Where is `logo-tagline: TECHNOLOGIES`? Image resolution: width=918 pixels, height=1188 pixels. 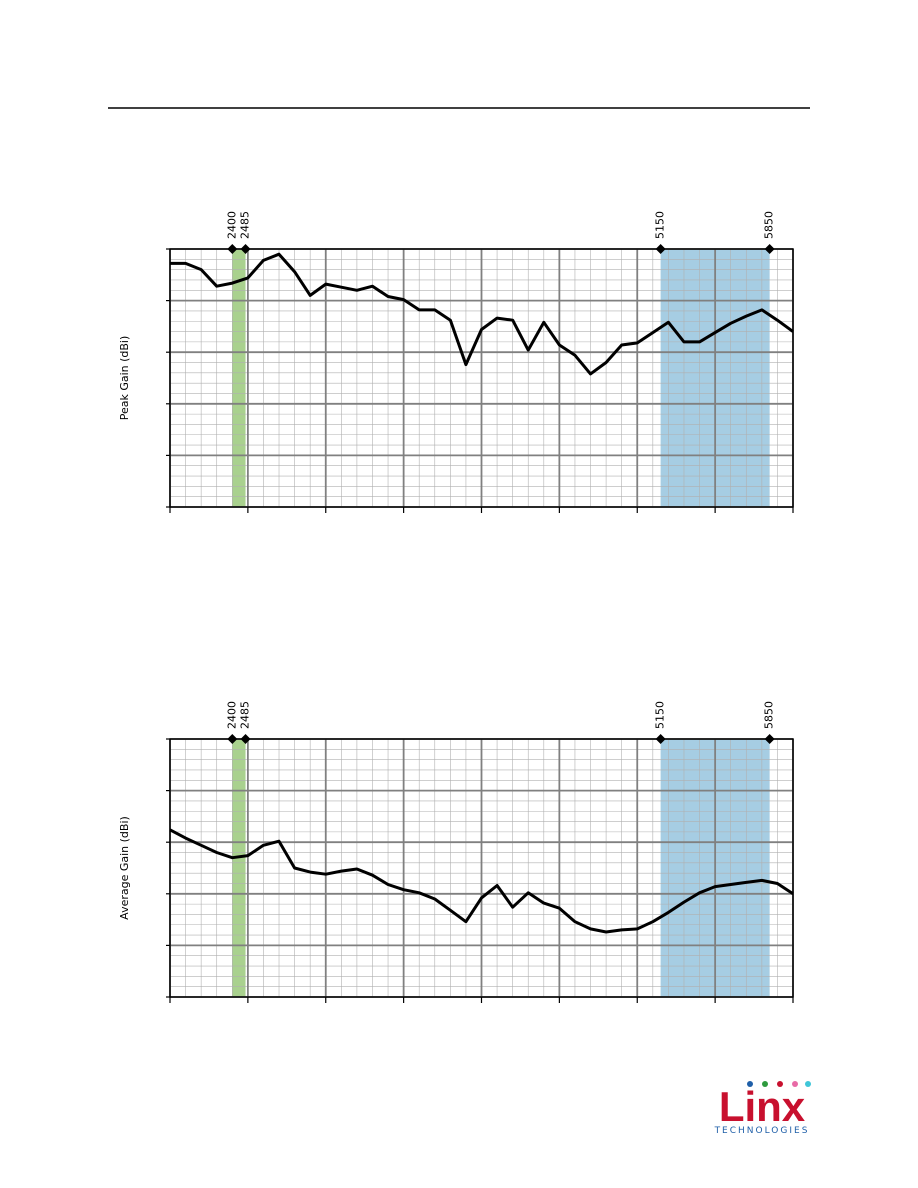 logo-tagline: TECHNOLOGIES is located at coordinates (762, 1131).